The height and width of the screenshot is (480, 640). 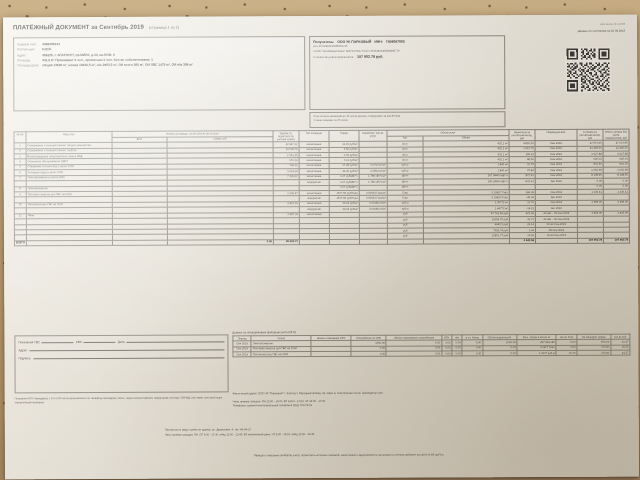 What do you see at coordinates (331, 120) in the screenshot?
I see `terms-line-2: Учтены платежи по 25 число` at bounding box center [331, 120].